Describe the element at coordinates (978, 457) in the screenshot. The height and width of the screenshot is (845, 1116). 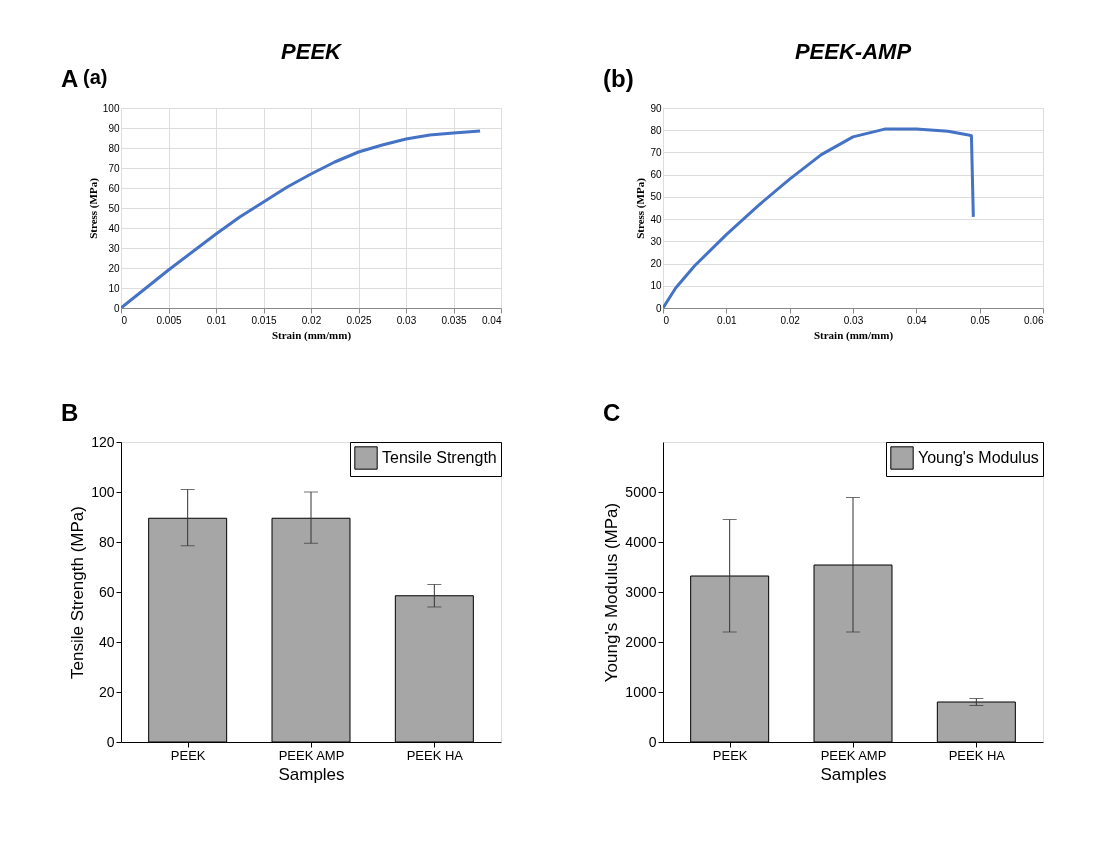
I see `legend-label: Young's Modulus` at that location.